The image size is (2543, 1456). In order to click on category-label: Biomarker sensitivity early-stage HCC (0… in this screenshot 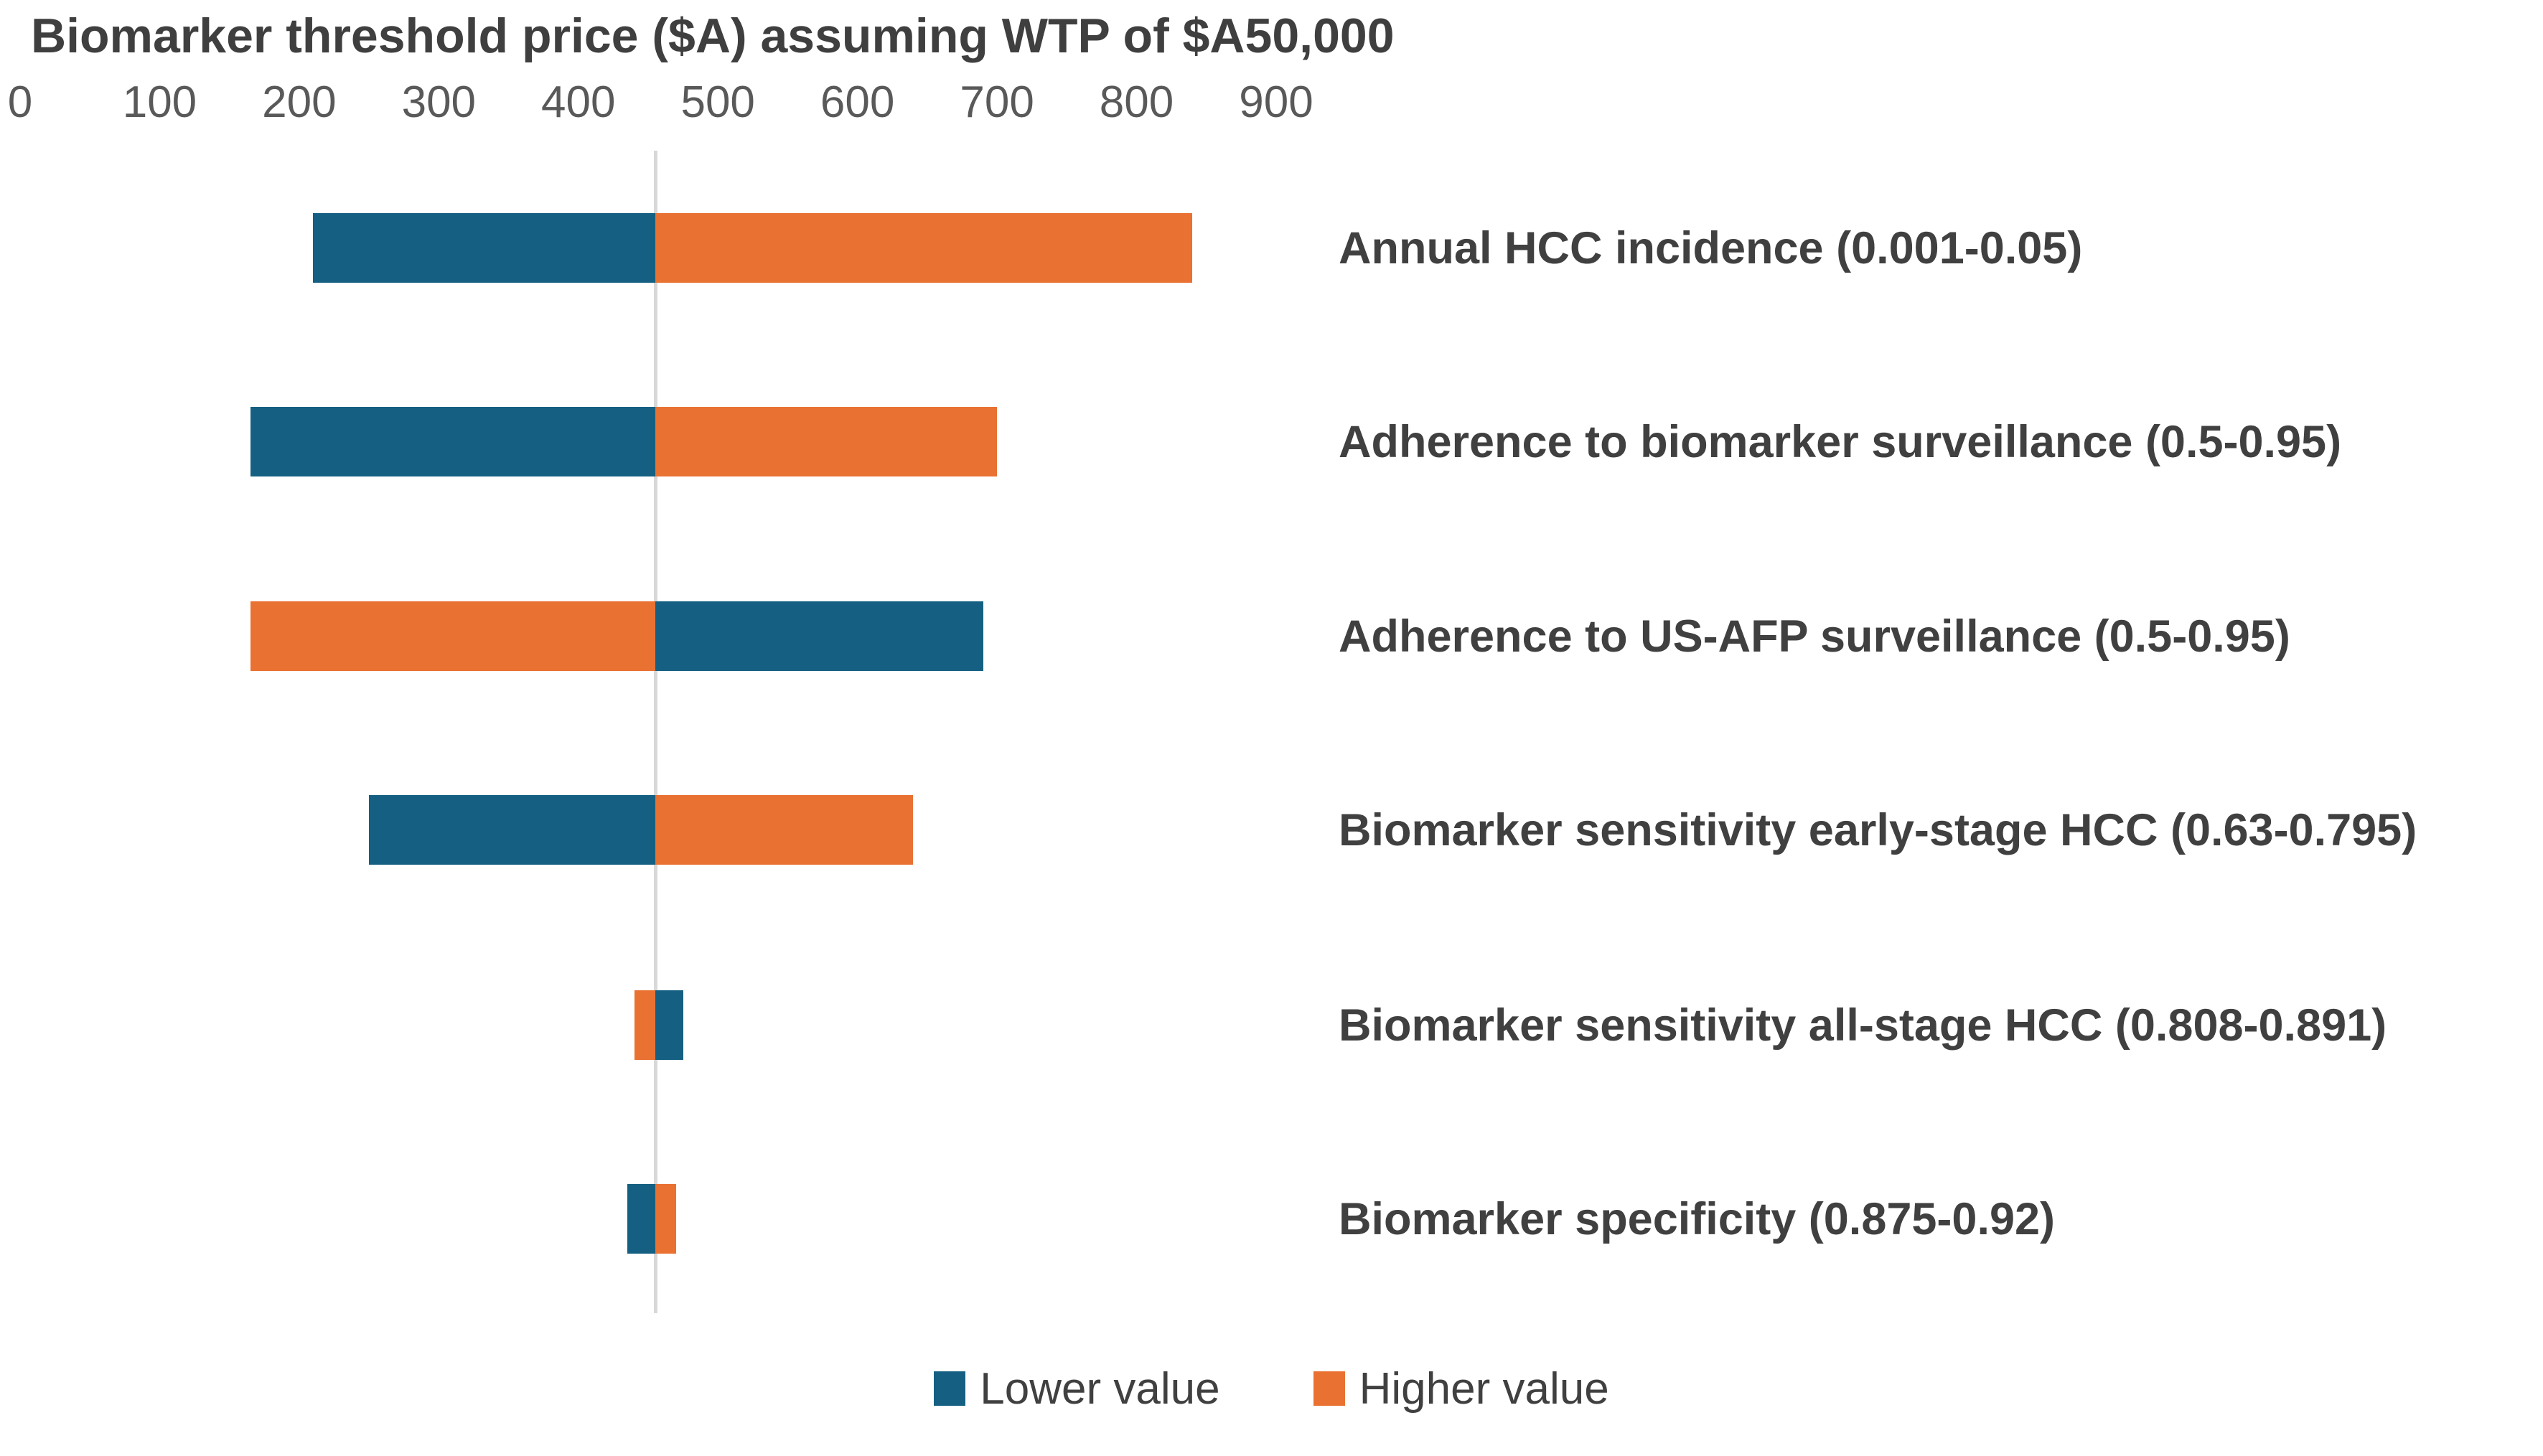, I will do `click(1878, 829)`.